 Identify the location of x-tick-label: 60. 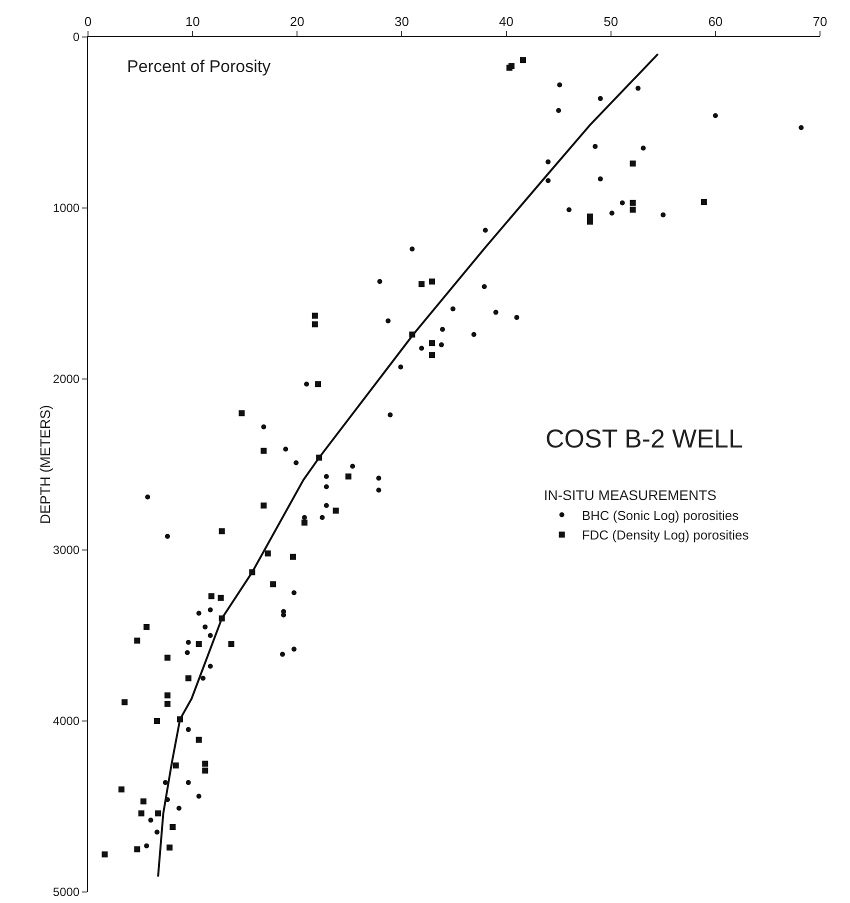
(715, 21).